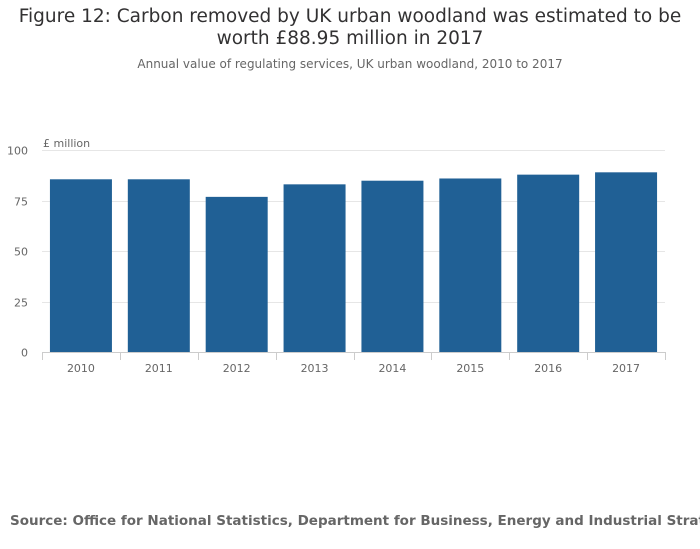 This screenshot has height=549, width=700. What do you see at coordinates (315, 368) in the screenshot?
I see `x-tick-label: 2013` at bounding box center [315, 368].